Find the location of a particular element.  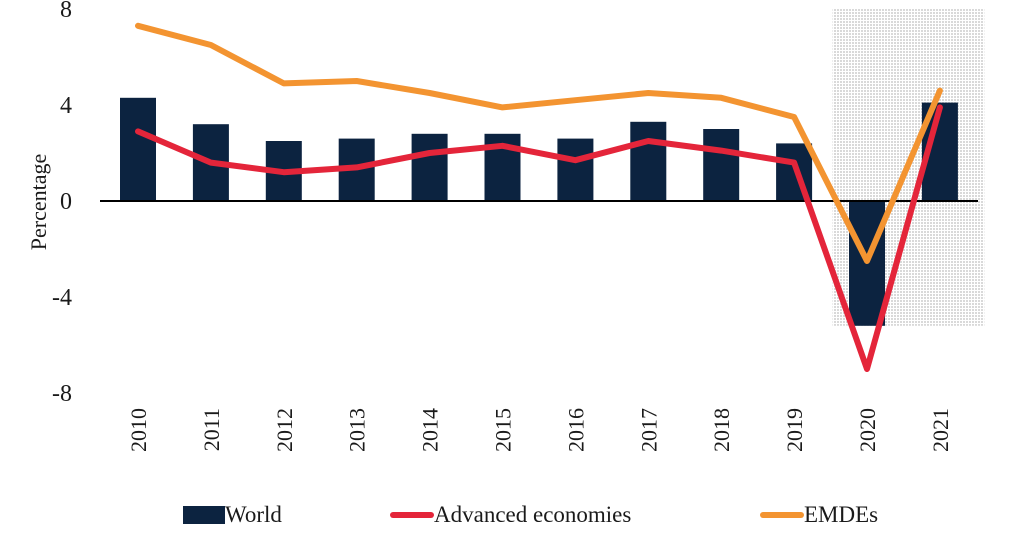

legend: World Advanced economies EMDEs is located at coordinates (507, 517).